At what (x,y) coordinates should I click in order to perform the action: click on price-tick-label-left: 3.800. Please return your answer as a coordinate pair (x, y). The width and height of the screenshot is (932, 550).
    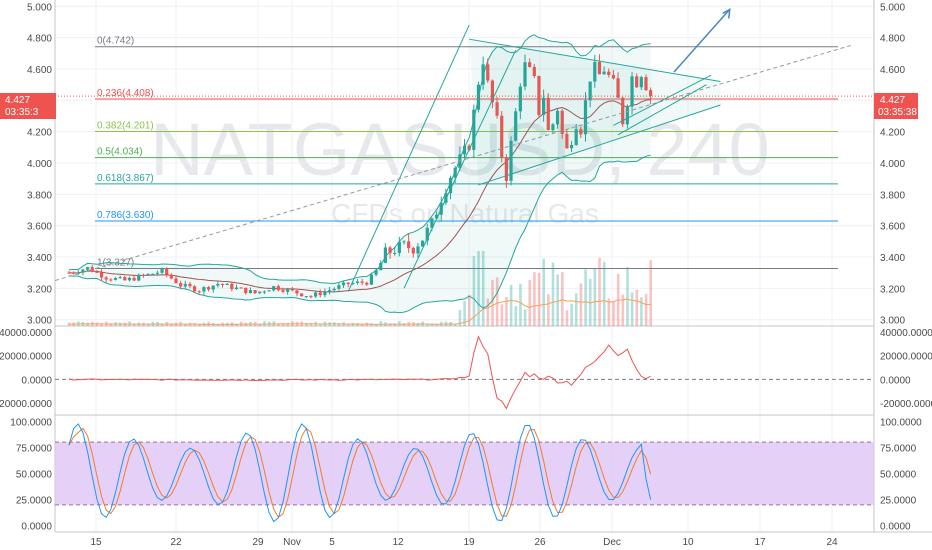
    Looking at the image, I should click on (39, 195).